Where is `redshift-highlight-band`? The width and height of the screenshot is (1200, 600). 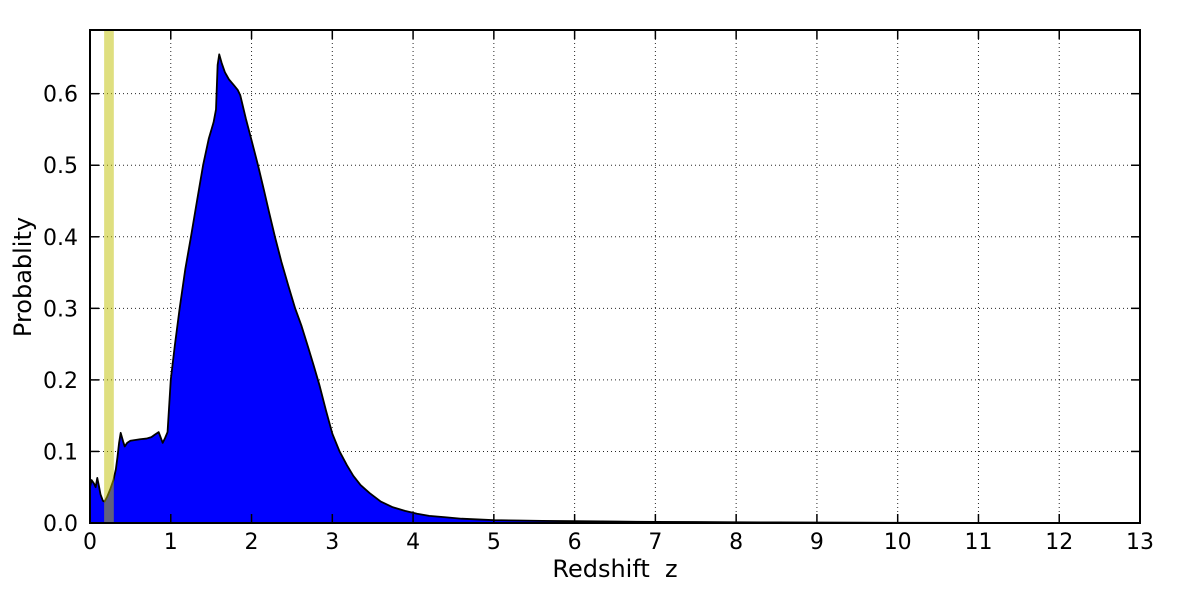 redshift-highlight-band is located at coordinates (109, 276).